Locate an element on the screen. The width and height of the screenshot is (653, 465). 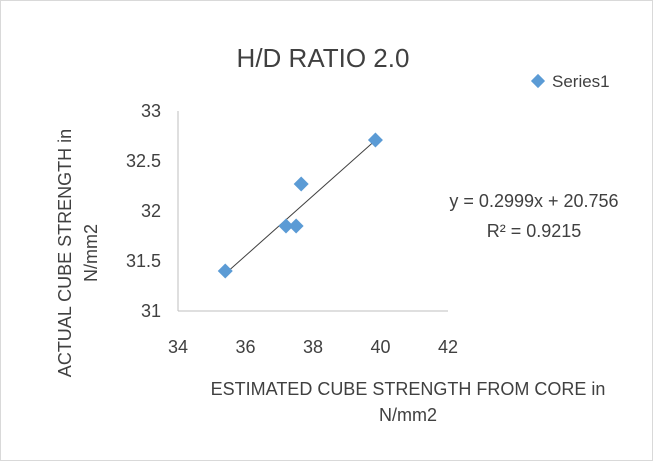
trendline-equation: y = 0.2999x + 20.756 is located at coordinates (533, 201).